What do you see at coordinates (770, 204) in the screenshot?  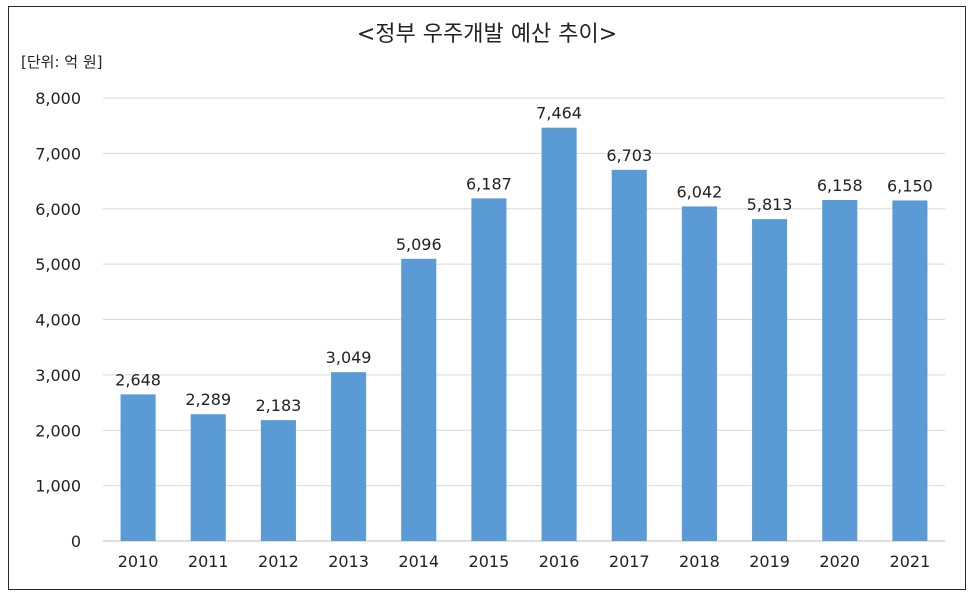 I see `data-label-2019: 5,813` at bounding box center [770, 204].